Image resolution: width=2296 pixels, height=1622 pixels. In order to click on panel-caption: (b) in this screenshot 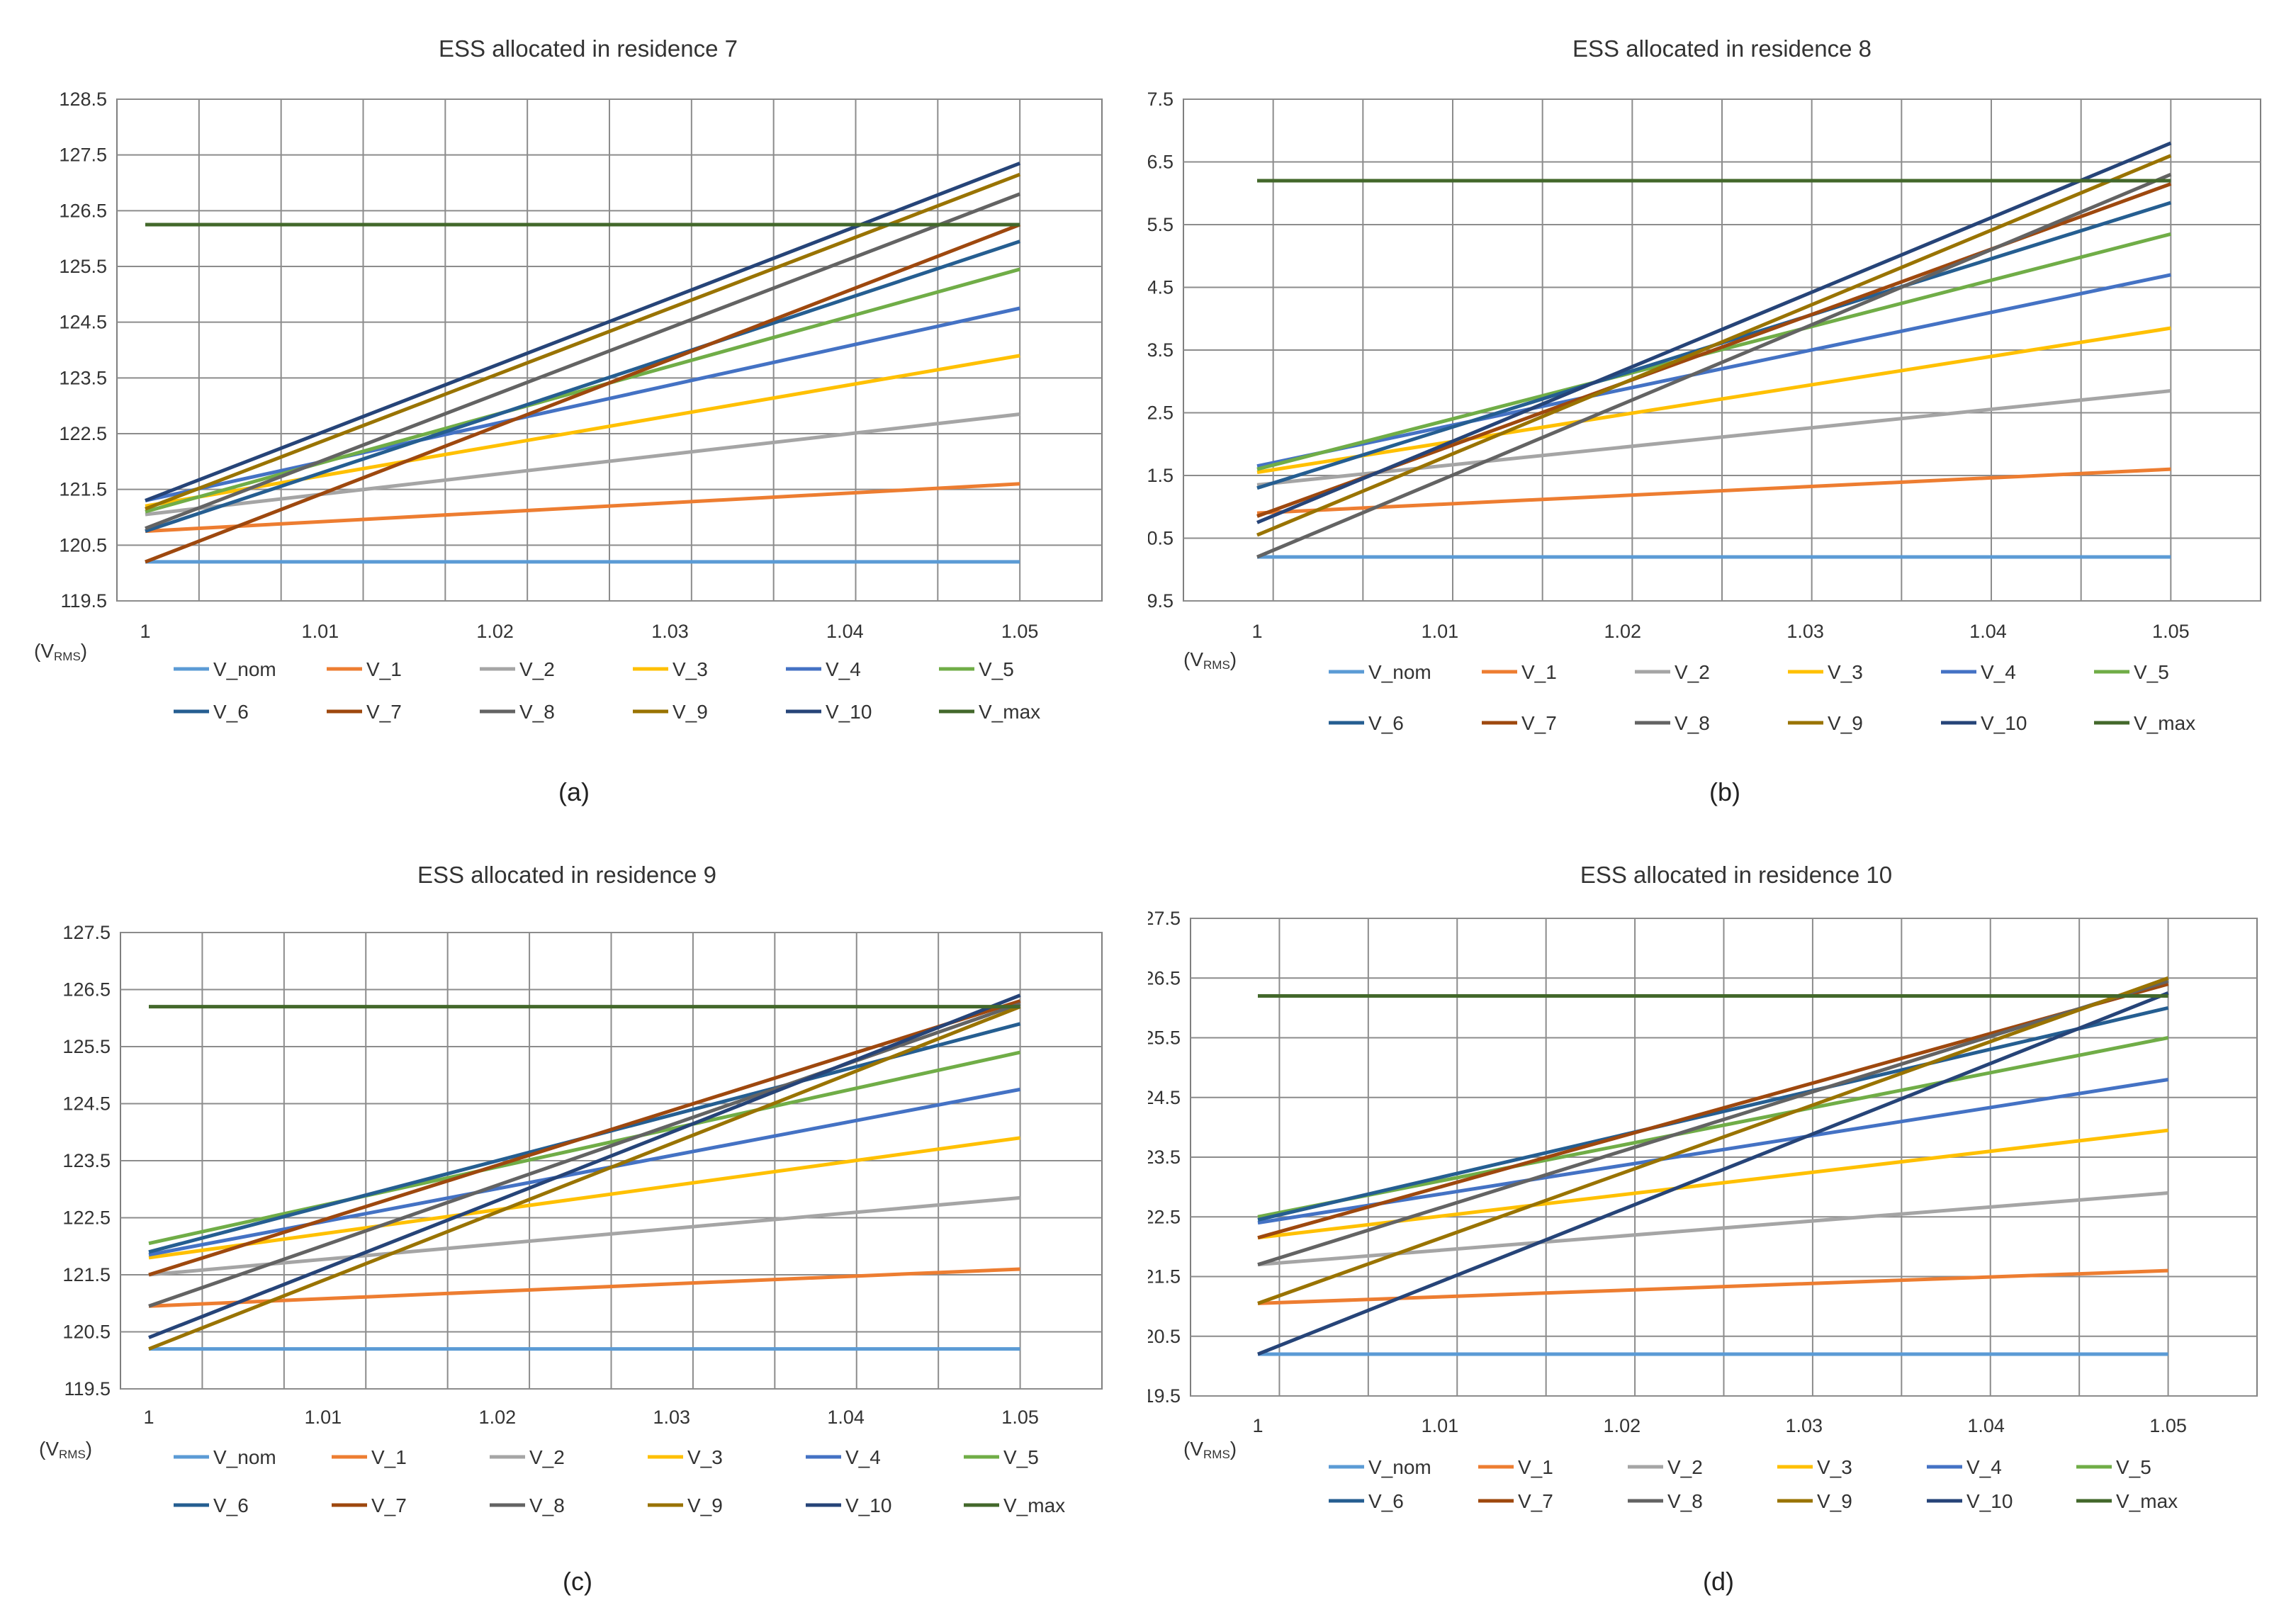, I will do `click(1724, 791)`.